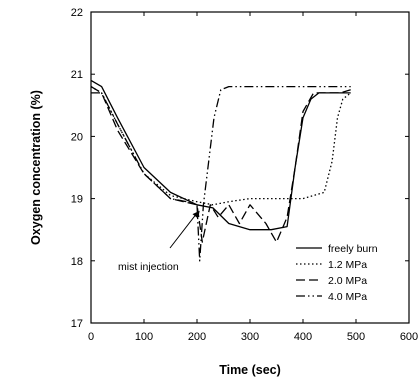 Image resolution: width=420 pixels, height=385 pixels. I want to click on annotation: mist injection, so click(159, 241).